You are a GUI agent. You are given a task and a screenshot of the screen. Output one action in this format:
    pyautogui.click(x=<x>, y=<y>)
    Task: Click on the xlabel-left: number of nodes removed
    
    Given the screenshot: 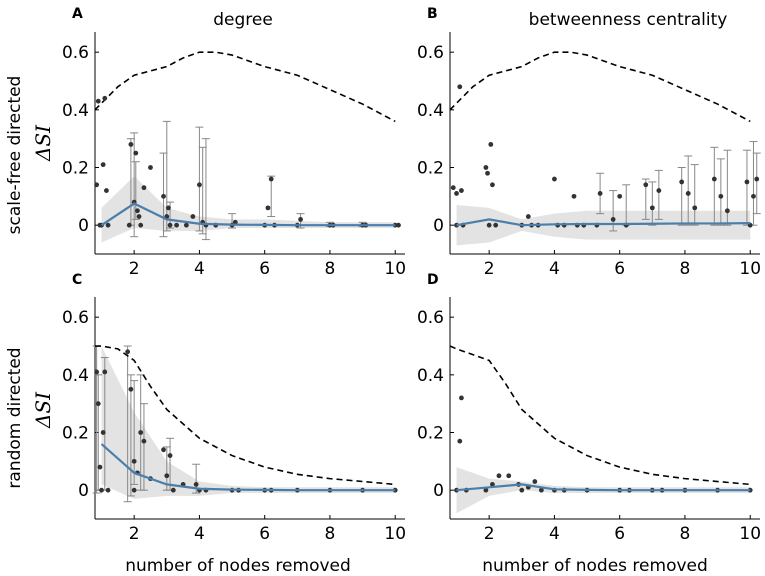 What is the action you would take?
    pyautogui.click(x=238, y=566)
    